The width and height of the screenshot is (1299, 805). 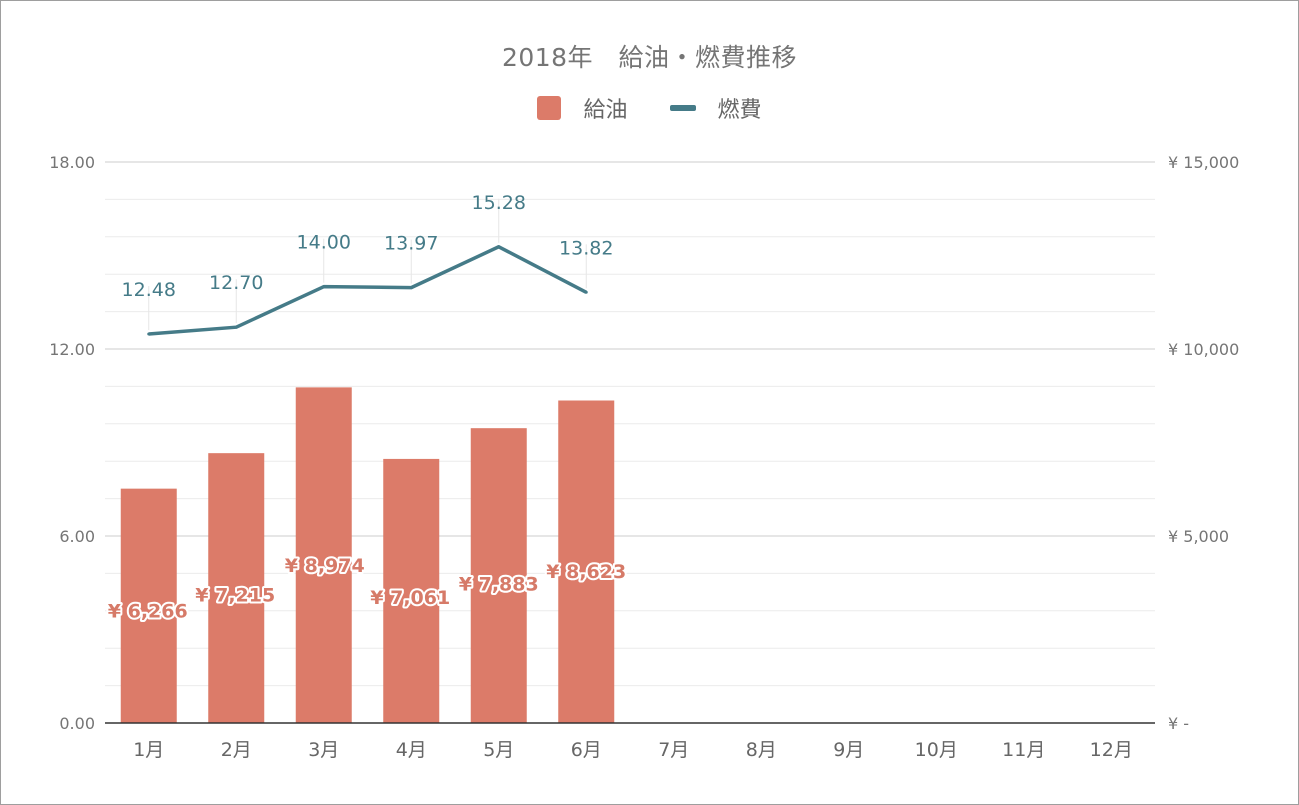 What do you see at coordinates (682, 108) in the screenshot?
I see `legend-swatch-efficiency` at bounding box center [682, 108].